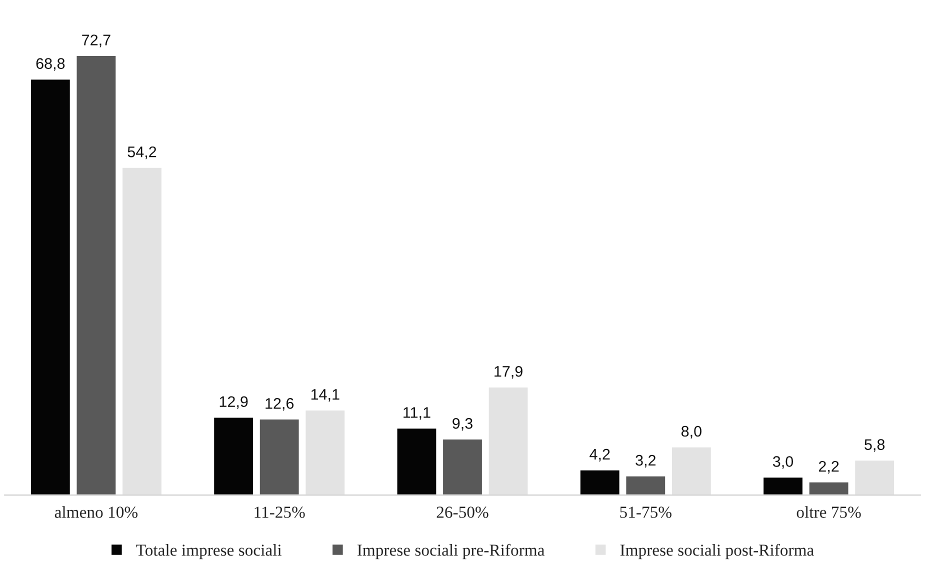 Image resolution: width=925 pixels, height=569 pixels. I want to click on data-label: 5,8, so click(874, 445).